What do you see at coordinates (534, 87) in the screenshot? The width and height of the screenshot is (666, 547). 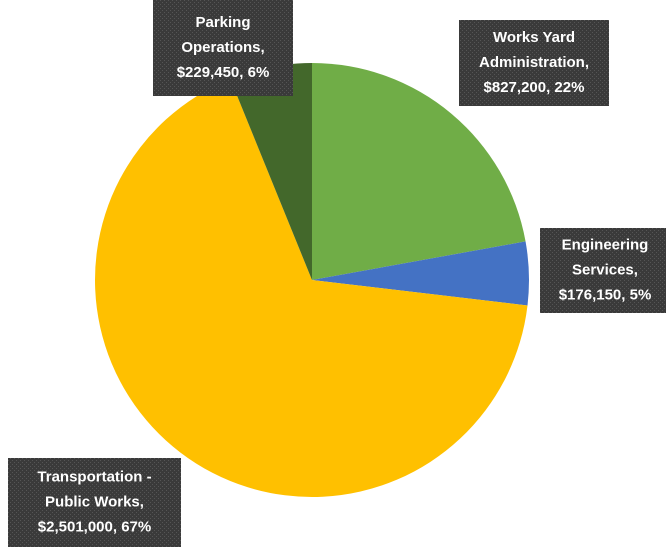 I see `data-label: $827,200, 22%` at bounding box center [534, 87].